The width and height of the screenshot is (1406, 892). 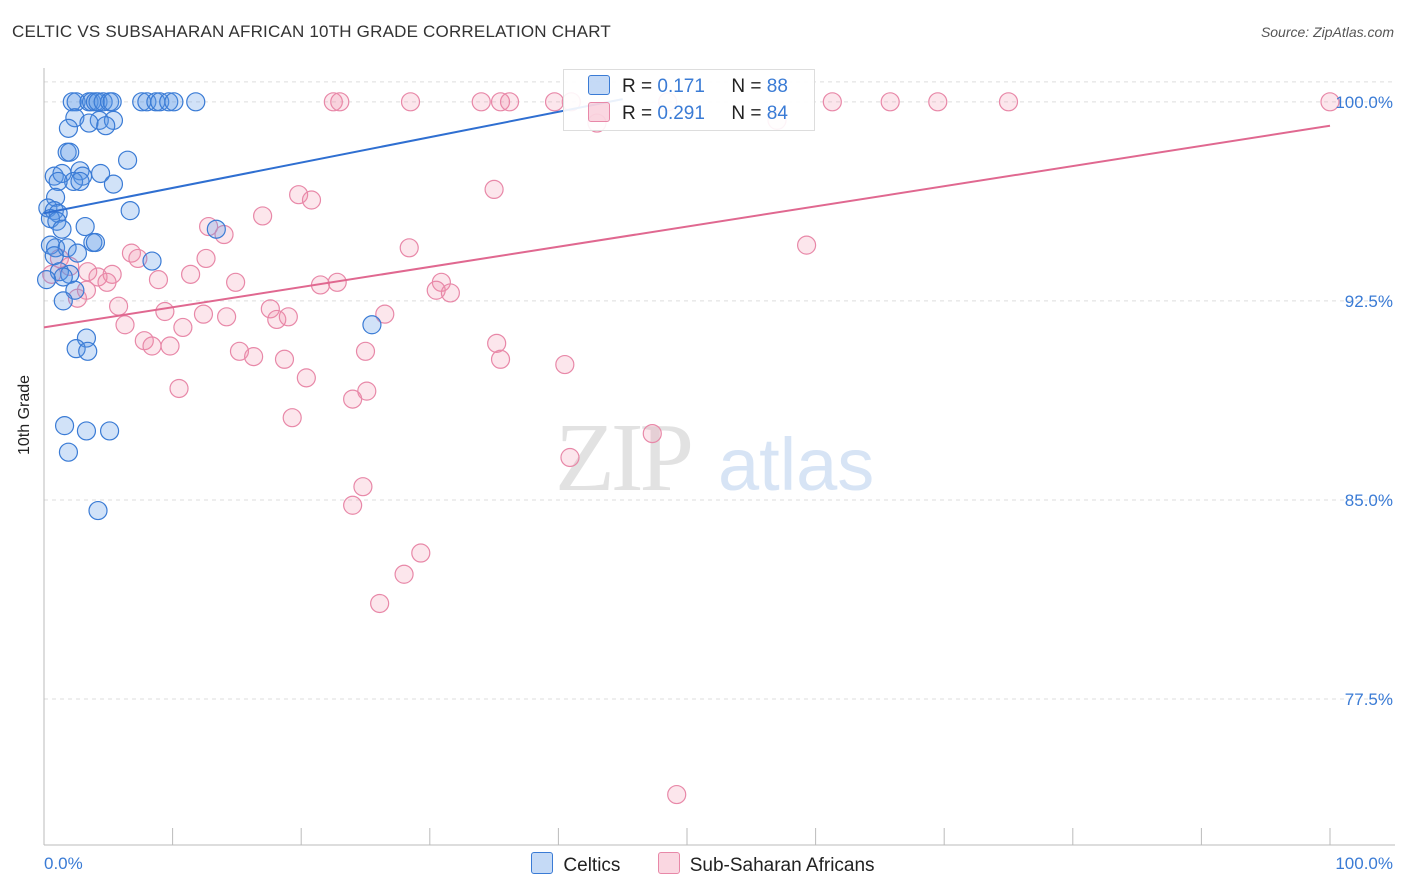 I want to click on legend-swatch-celtics, so click(x=542, y=863).